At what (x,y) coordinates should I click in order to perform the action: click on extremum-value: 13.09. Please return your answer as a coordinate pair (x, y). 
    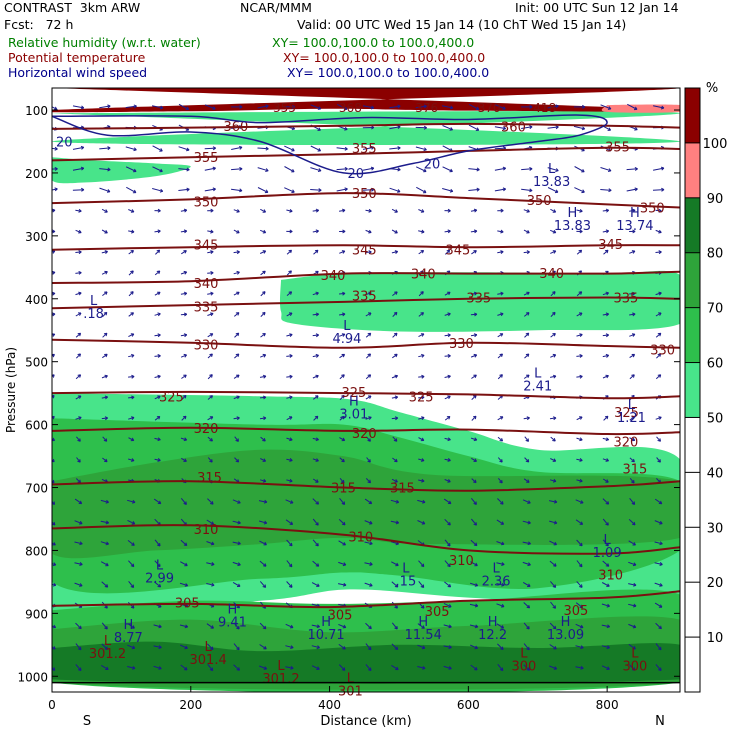
    Looking at the image, I should click on (565, 635).